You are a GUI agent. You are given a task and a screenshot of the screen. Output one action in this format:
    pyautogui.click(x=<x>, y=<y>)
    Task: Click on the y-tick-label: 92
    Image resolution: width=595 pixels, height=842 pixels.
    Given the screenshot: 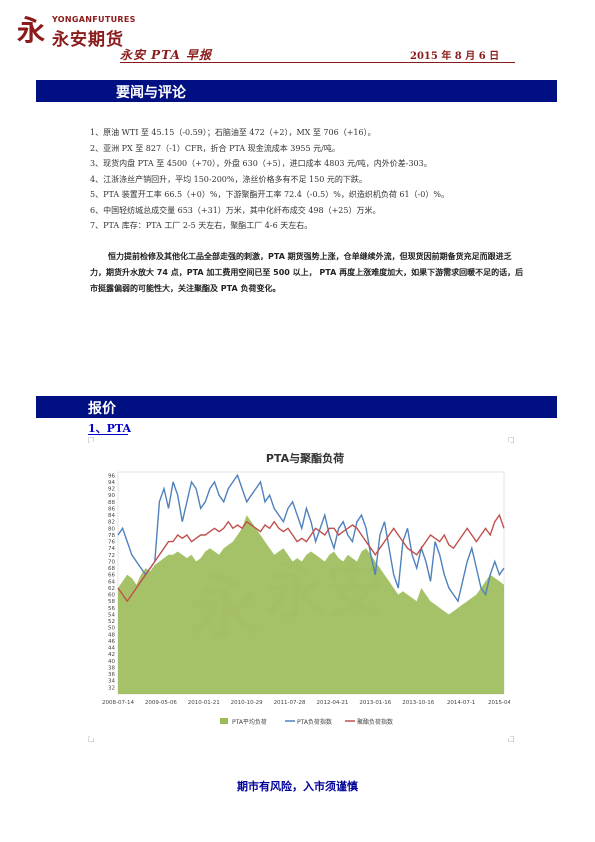 What is the action you would take?
    pyautogui.click(x=111, y=490)
    